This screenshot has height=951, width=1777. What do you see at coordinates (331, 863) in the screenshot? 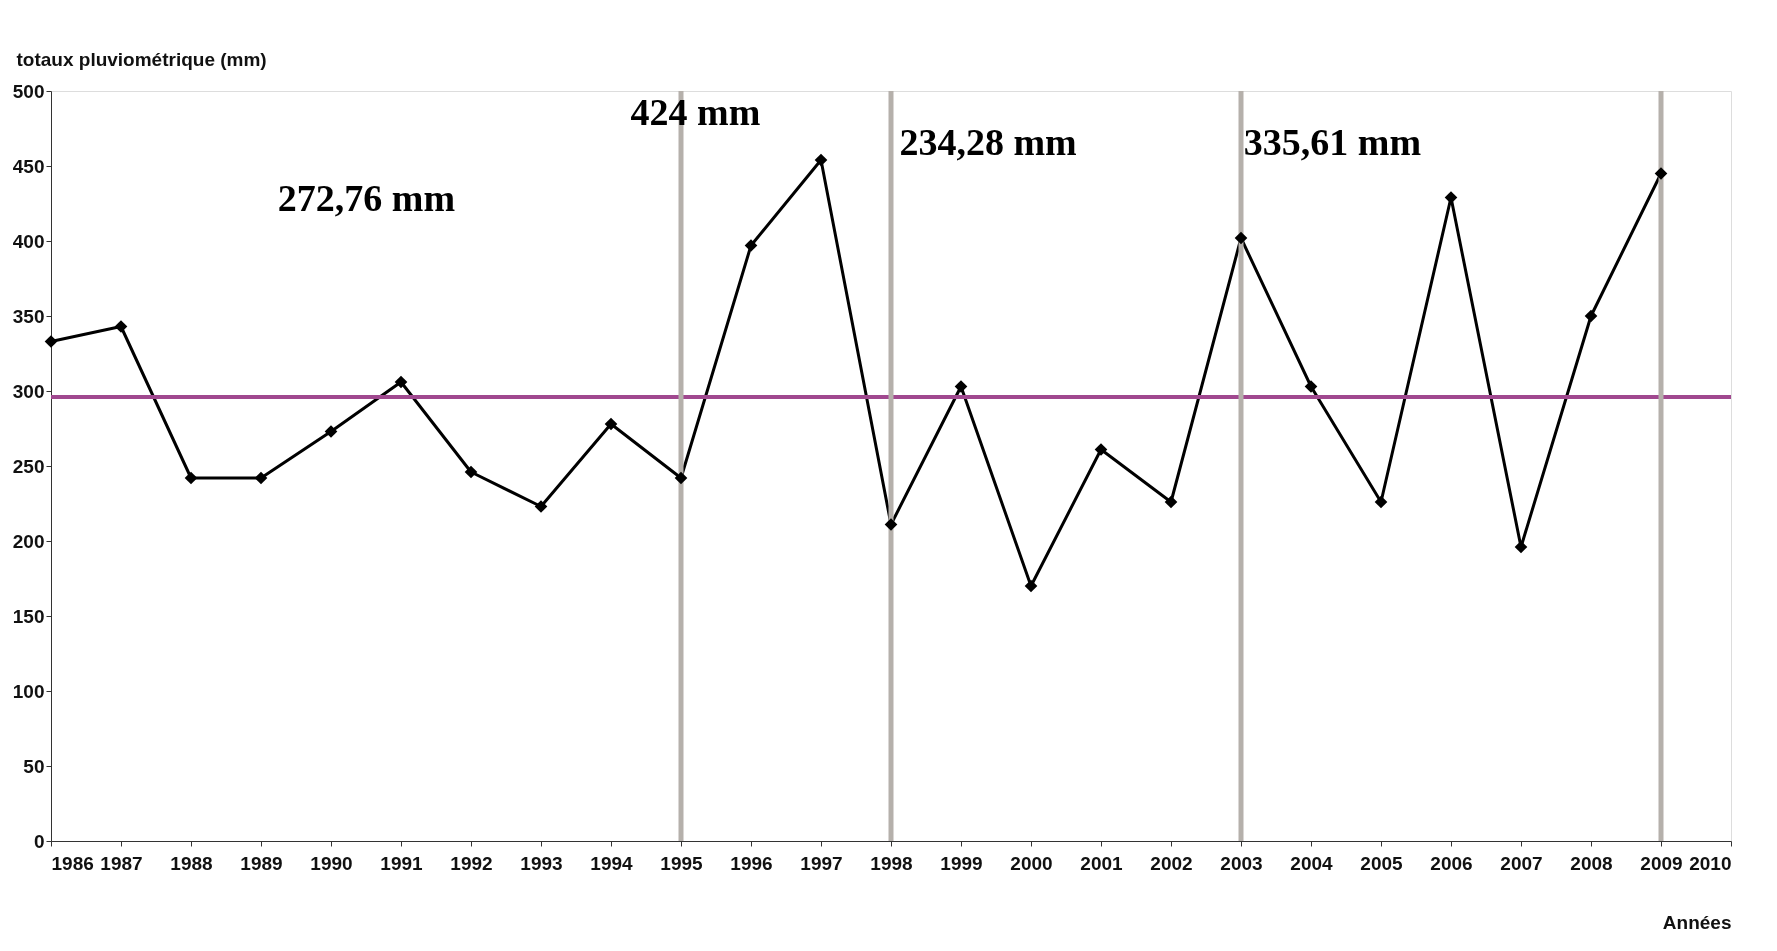
I see `x-tick-label: 1990` at bounding box center [331, 863].